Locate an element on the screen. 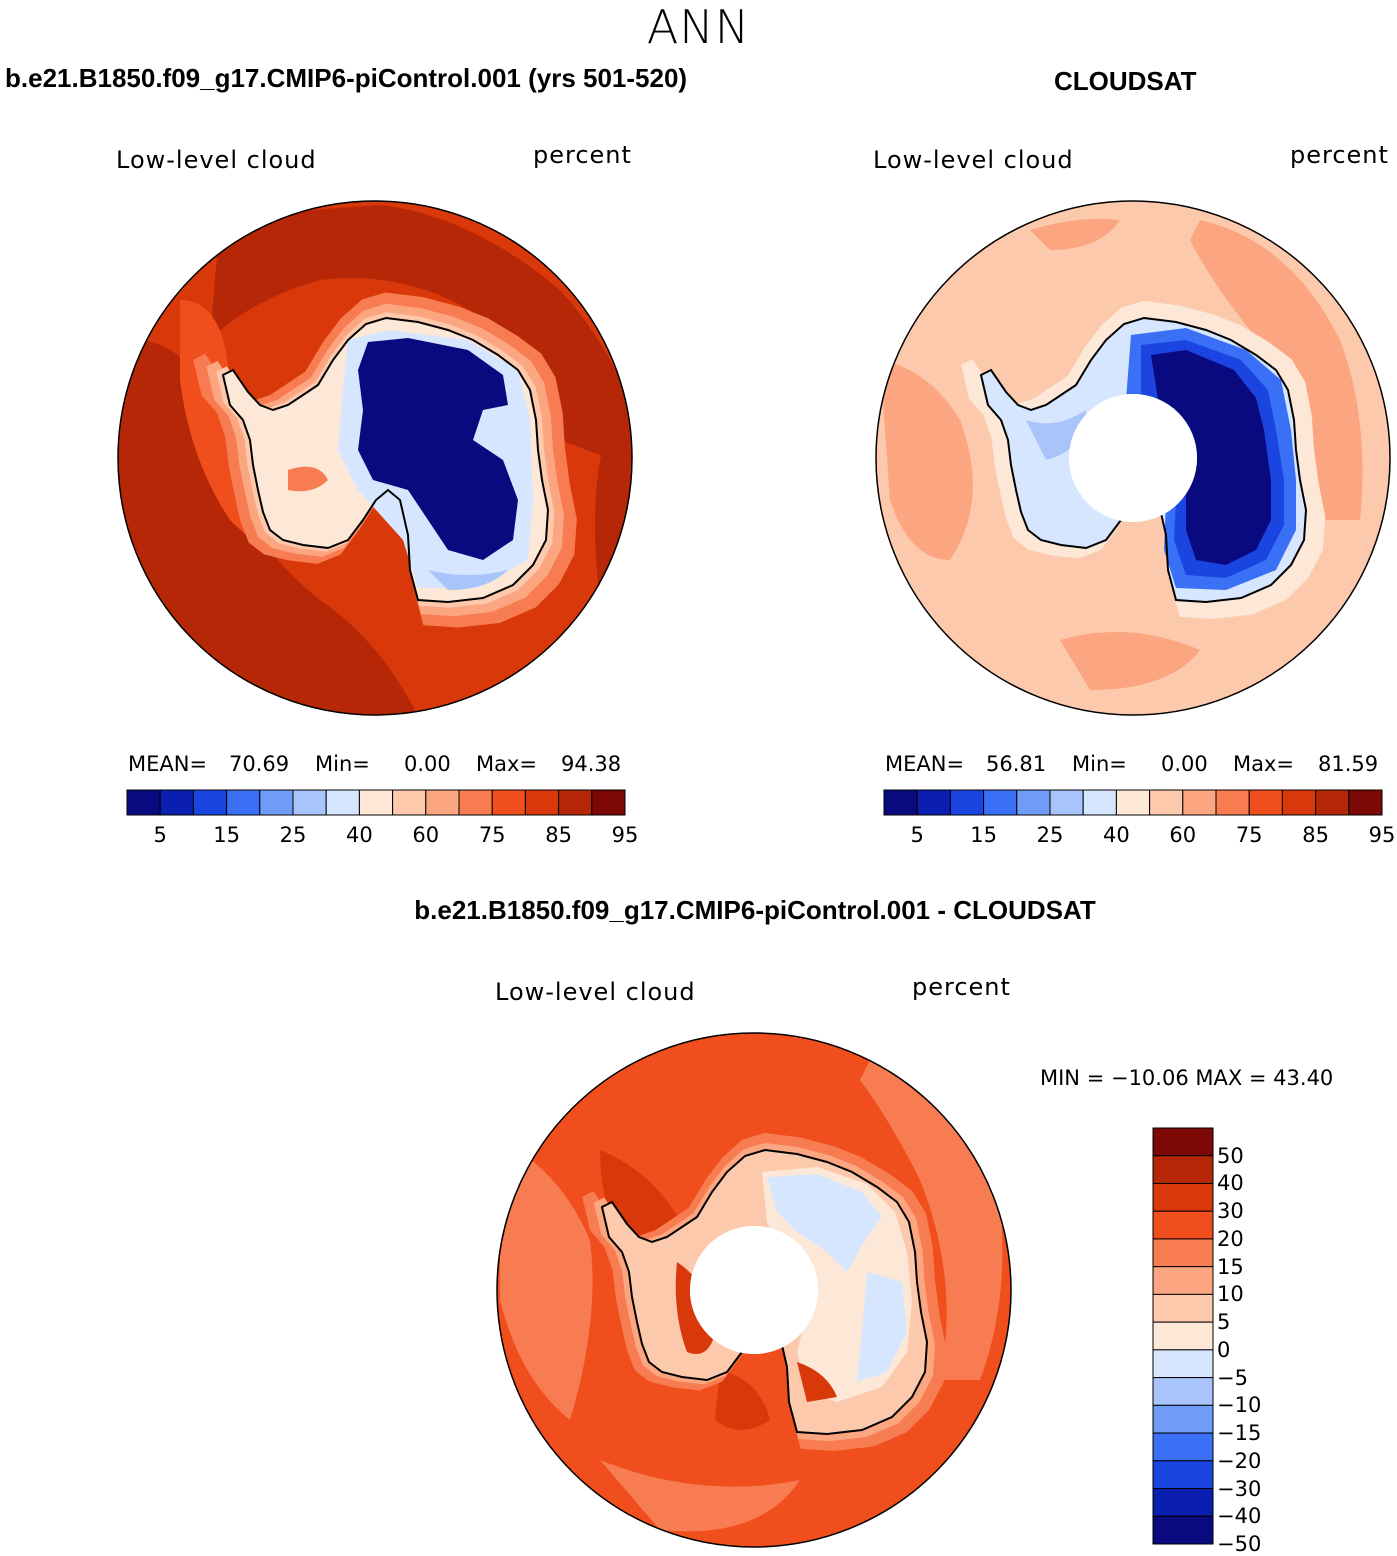  panel-2-min-value: 0.00 is located at coordinates (1184, 764).